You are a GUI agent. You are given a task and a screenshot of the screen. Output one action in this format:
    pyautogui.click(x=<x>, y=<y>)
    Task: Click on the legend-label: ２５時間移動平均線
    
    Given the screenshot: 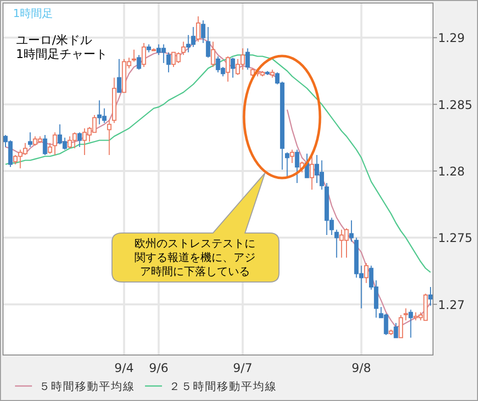 What is the action you would take?
    pyautogui.click(x=223, y=386)
    